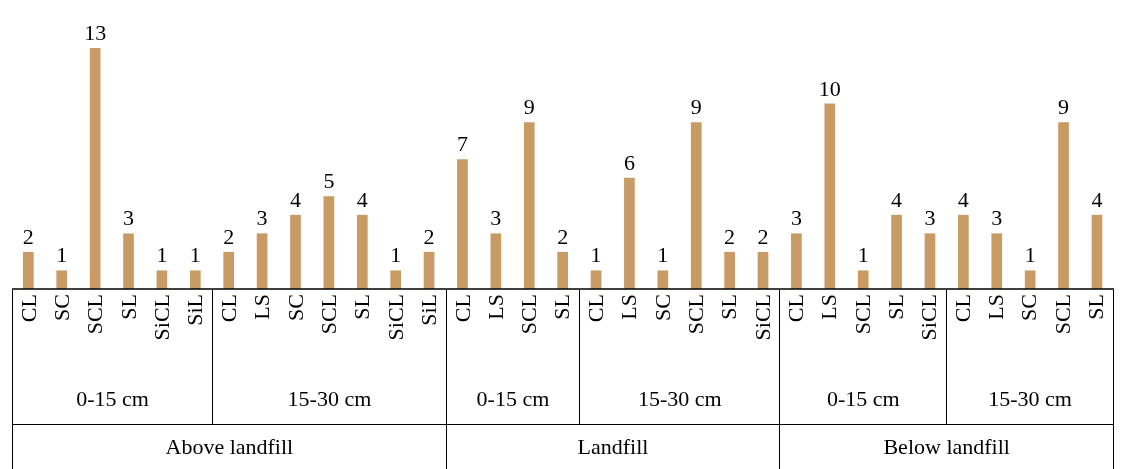 The width and height of the screenshot is (1130, 469). I want to click on data-label: 7, so click(462, 144).